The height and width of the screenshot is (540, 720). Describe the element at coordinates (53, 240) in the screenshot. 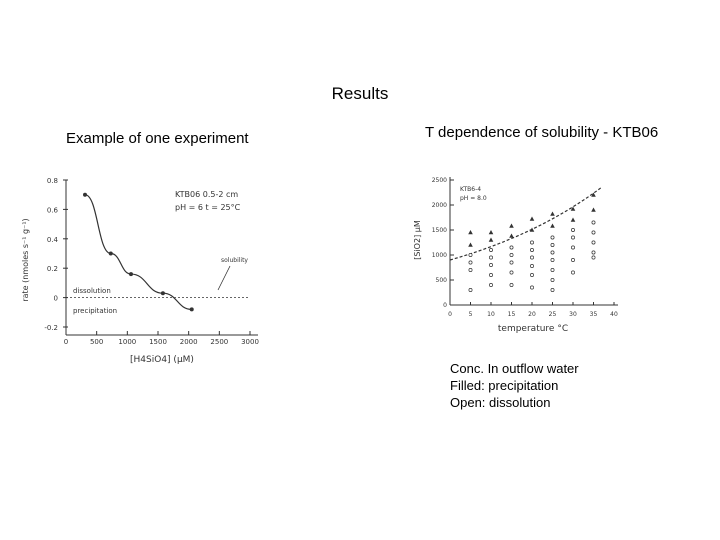

I see `y-tick-label: 0.4` at that location.